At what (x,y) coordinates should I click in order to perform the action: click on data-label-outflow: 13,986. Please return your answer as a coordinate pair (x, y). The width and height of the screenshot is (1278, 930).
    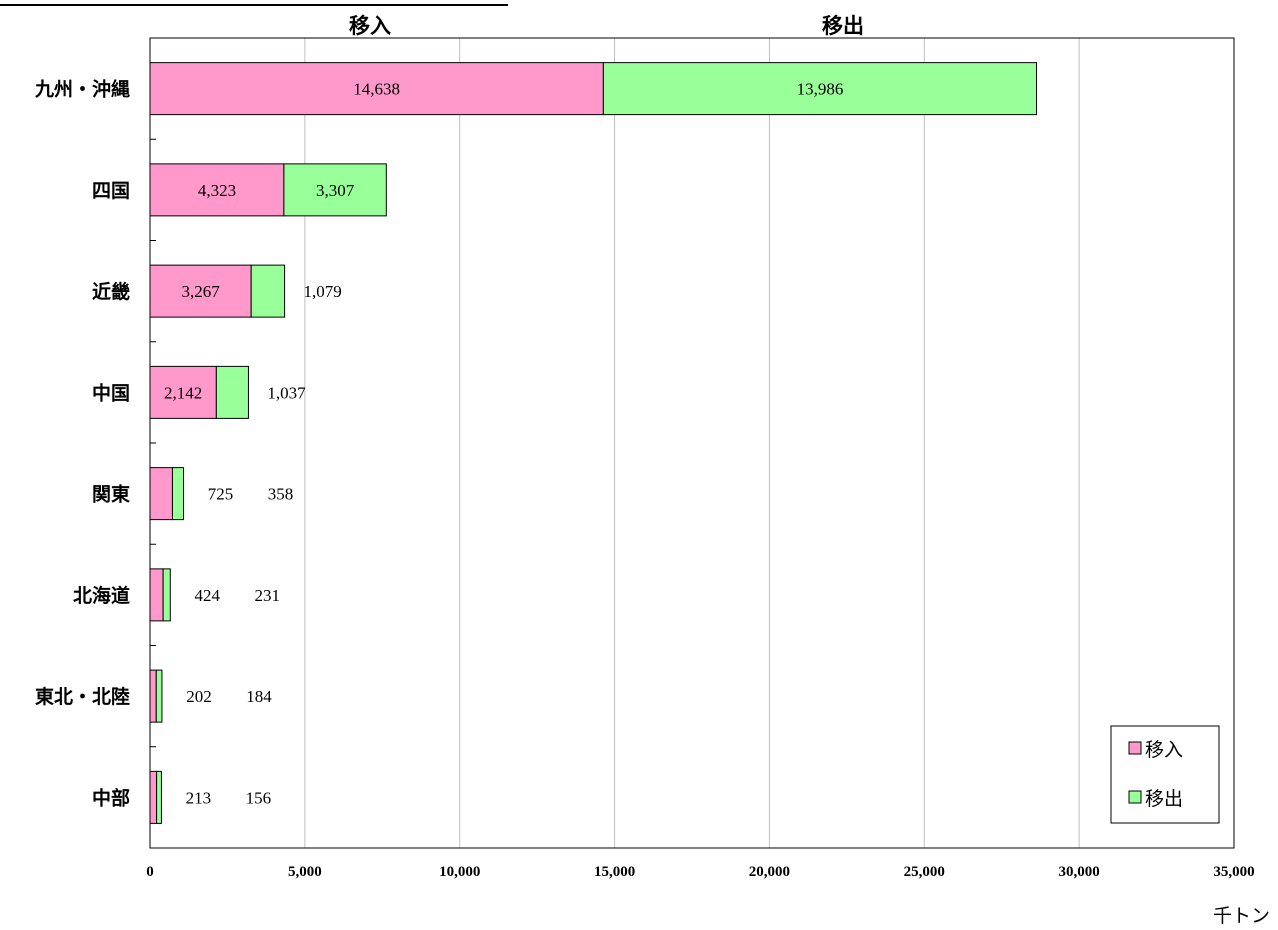
    Looking at the image, I should click on (820, 89).